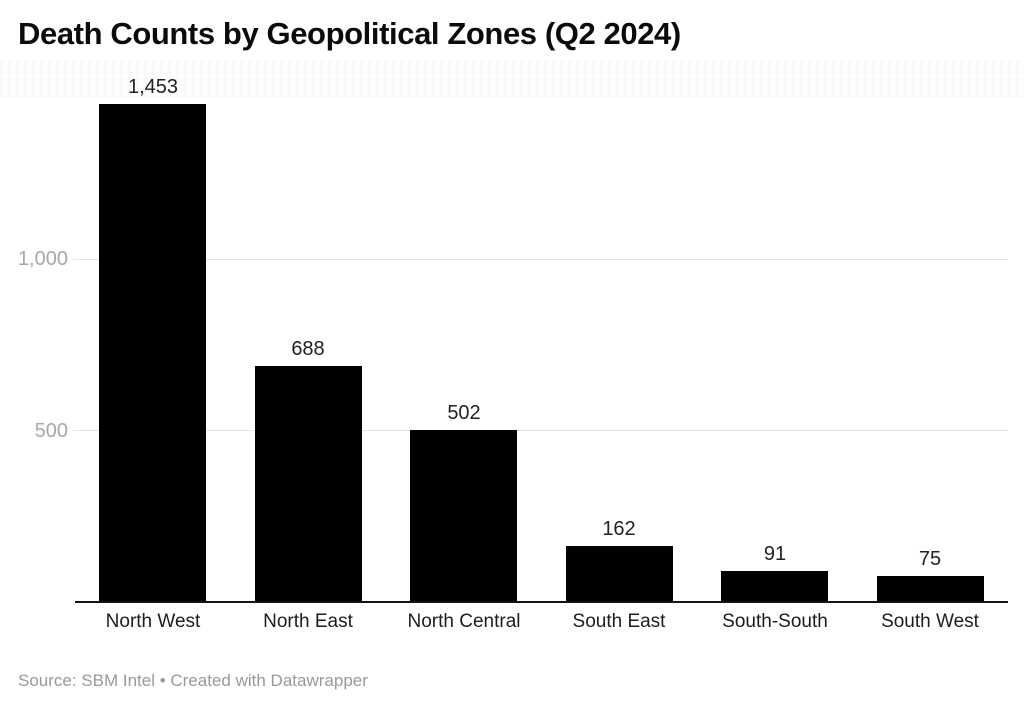 The width and height of the screenshot is (1024, 709). What do you see at coordinates (619, 529) in the screenshot?
I see `value-label: 162` at bounding box center [619, 529].